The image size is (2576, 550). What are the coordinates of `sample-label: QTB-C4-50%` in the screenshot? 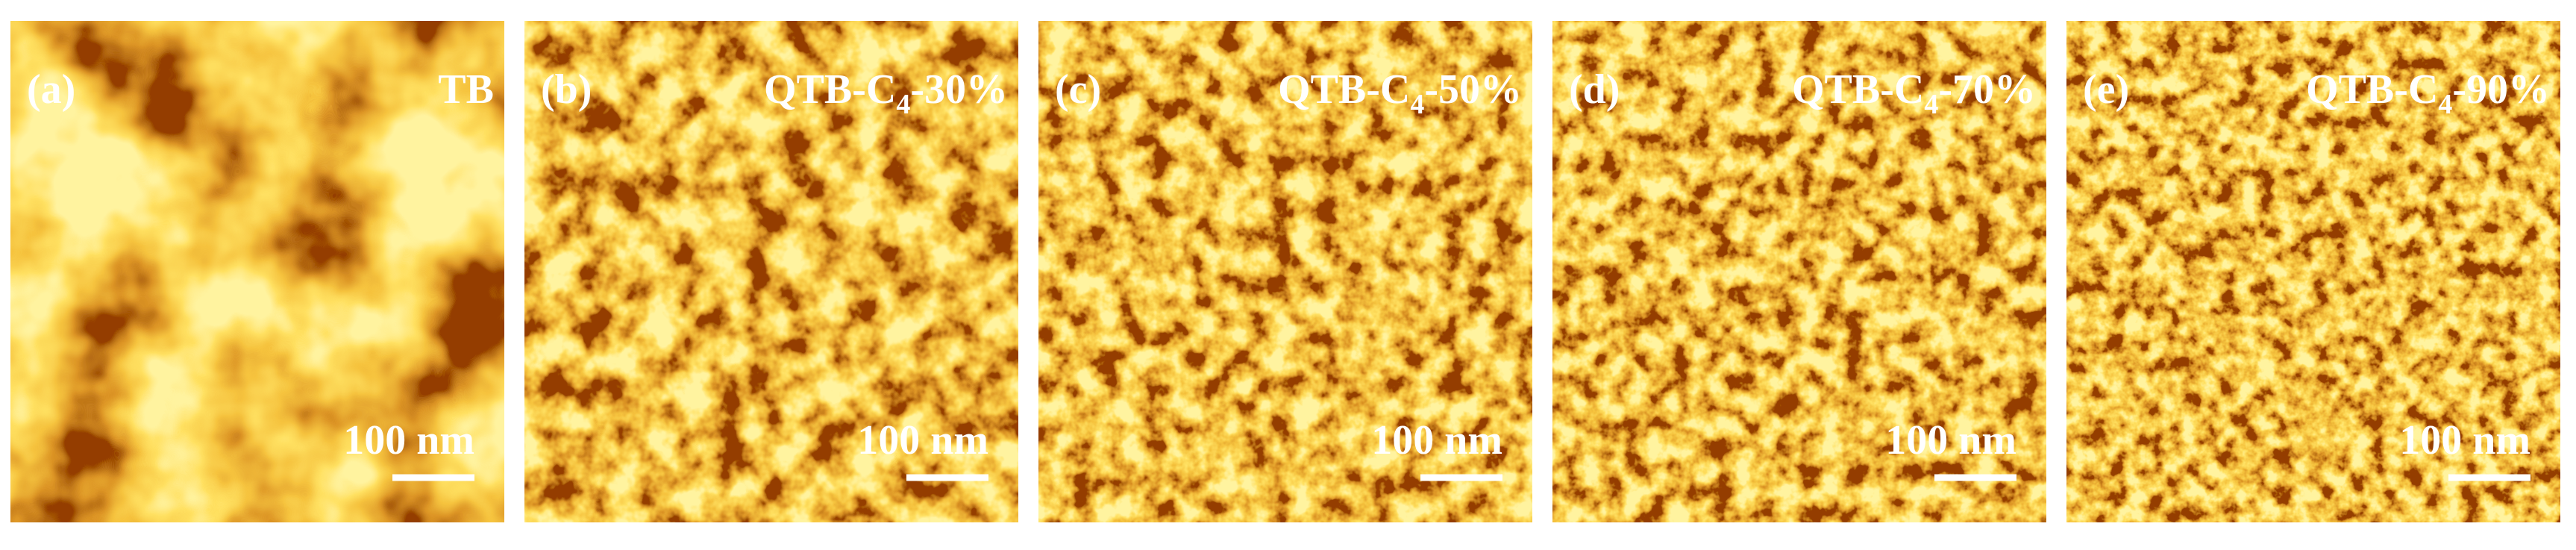 It's located at (1400, 93).